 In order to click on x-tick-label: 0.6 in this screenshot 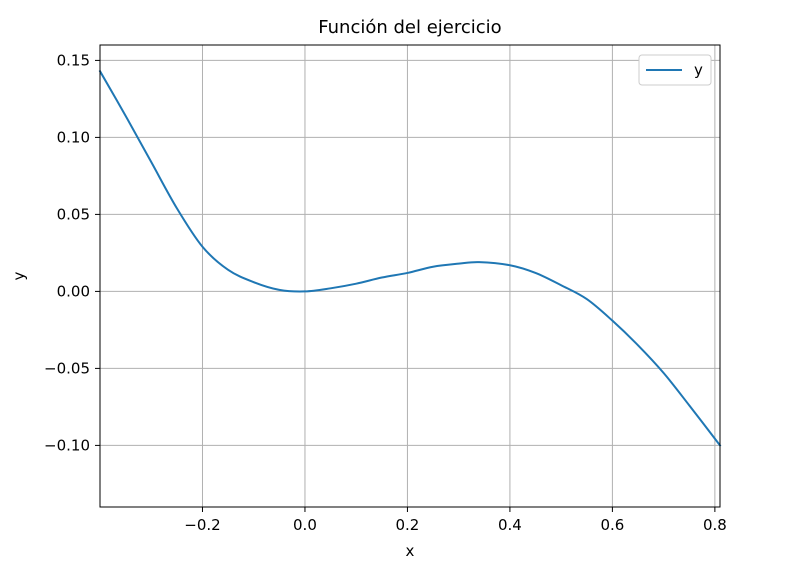, I will do `click(612, 525)`.